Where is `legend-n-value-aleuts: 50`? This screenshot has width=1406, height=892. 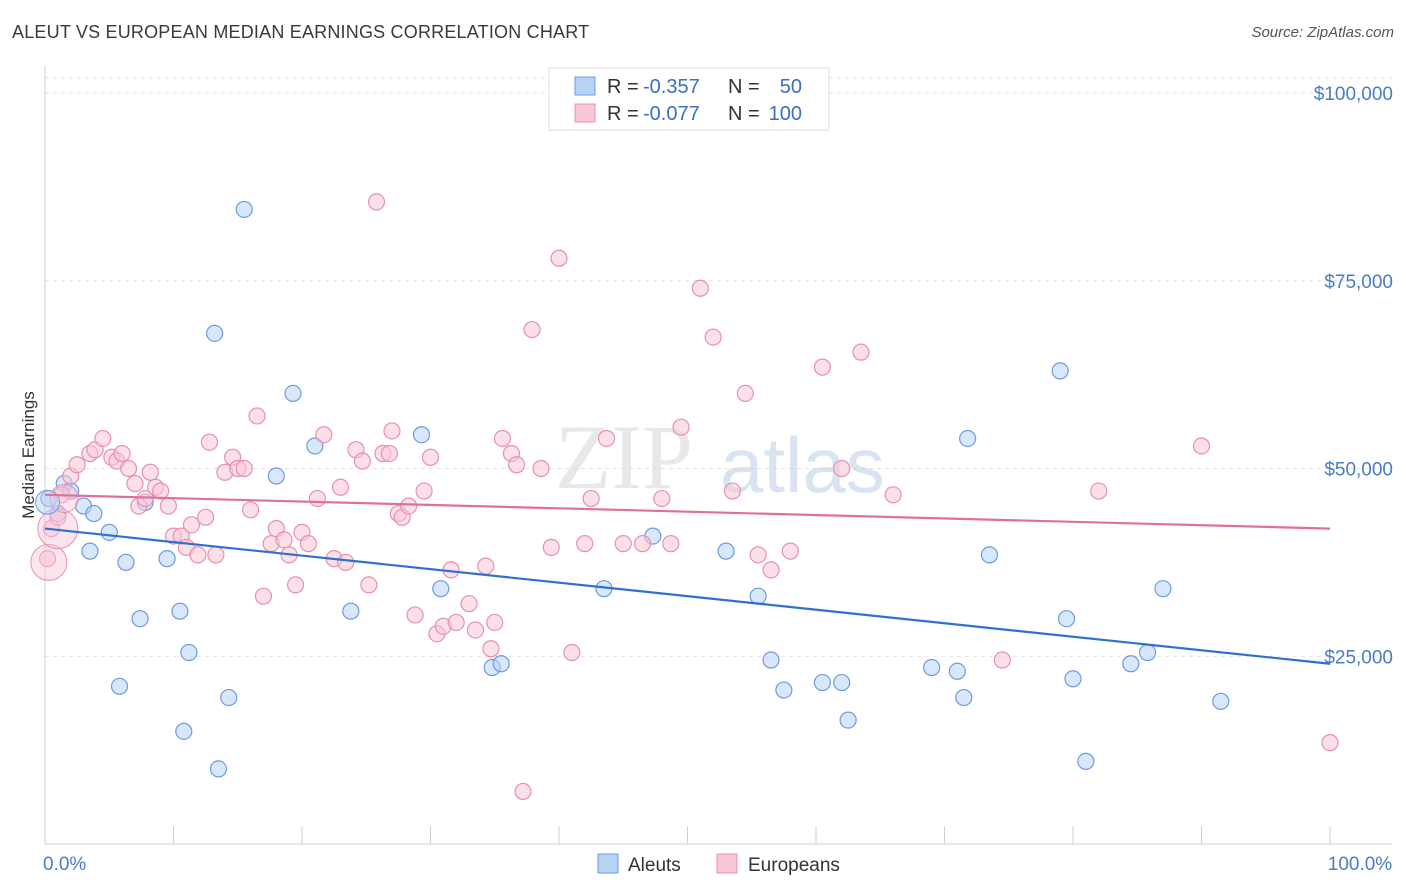 legend-n-value-aleuts: 50 is located at coordinates (791, 87).